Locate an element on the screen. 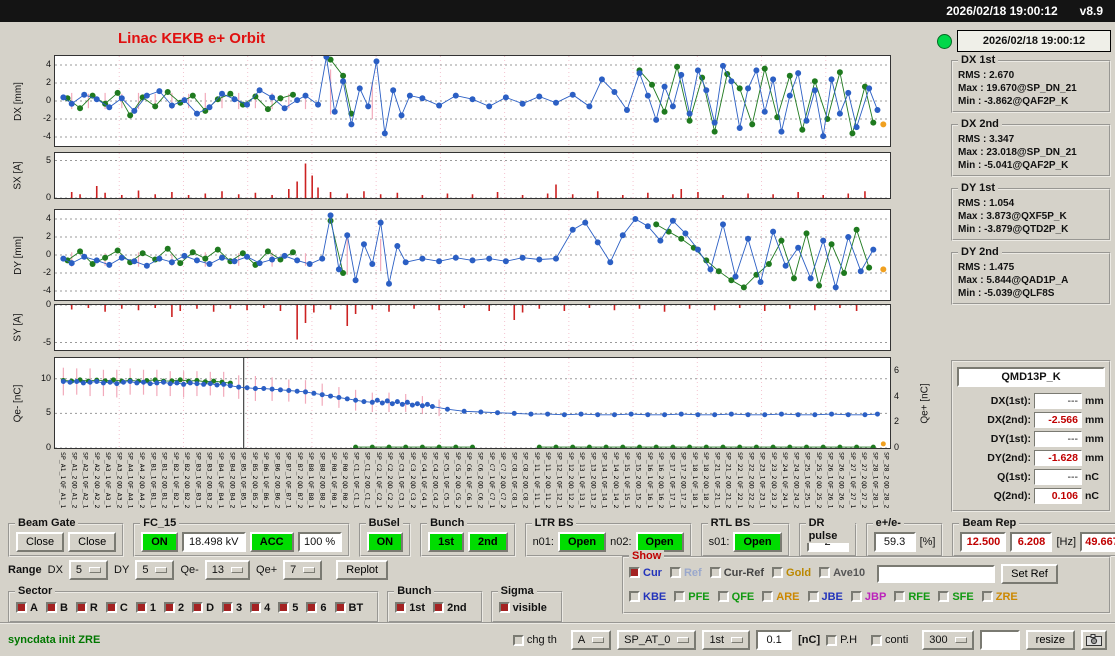 This screenshot has height=656, width=1115. svg-text: QD_B6_2 is located at coordinates (277, 494).